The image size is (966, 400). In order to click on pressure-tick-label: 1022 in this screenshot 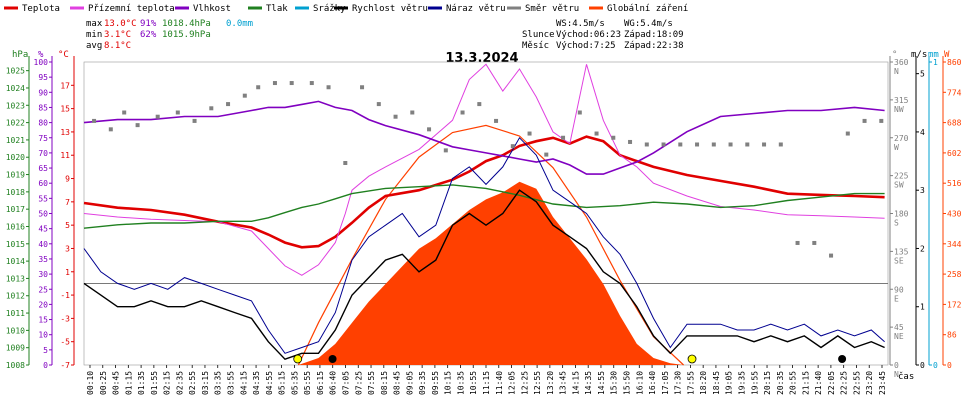, I will do `click(15, 123)`.